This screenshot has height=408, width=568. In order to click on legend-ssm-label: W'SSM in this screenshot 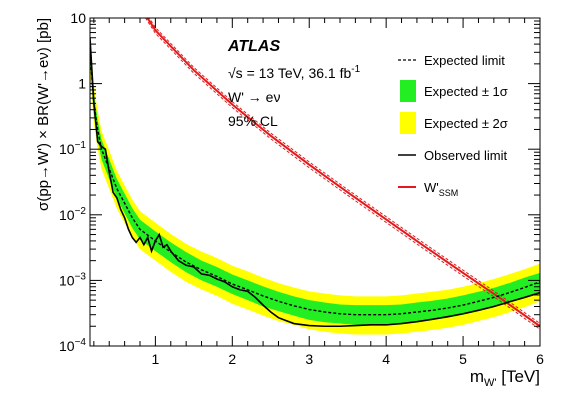, I will do `click(441, 189)`.